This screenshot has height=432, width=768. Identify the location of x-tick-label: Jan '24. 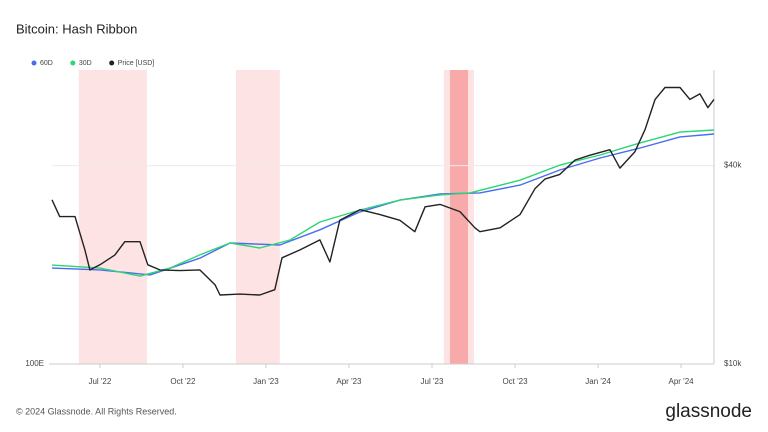
(598, 381).